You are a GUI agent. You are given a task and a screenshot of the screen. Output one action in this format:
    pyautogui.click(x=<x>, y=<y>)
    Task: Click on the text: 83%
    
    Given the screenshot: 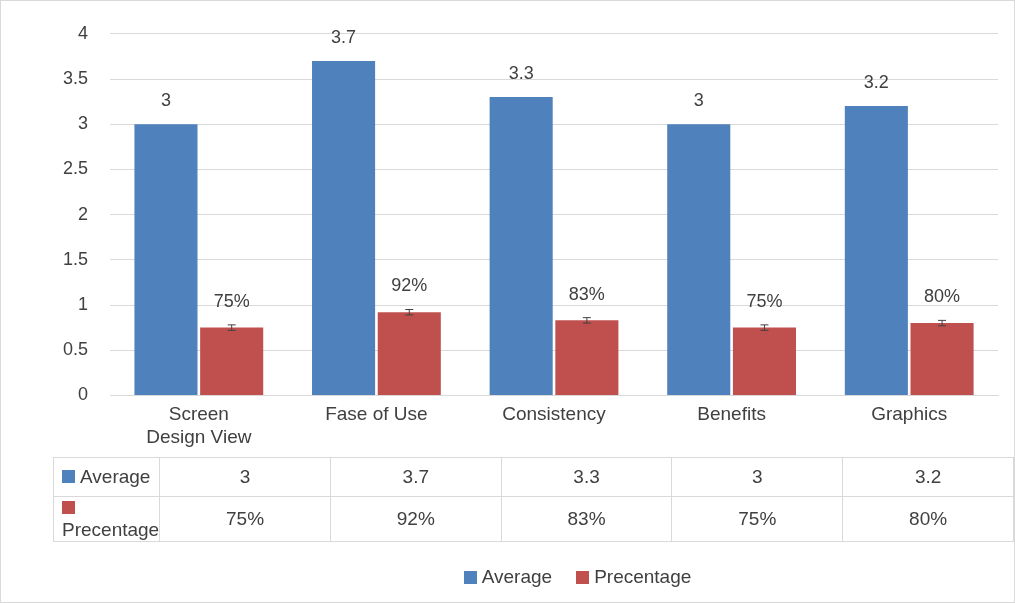 What is the action you would take?
    pyautogui.click(x=586, y=293)
    